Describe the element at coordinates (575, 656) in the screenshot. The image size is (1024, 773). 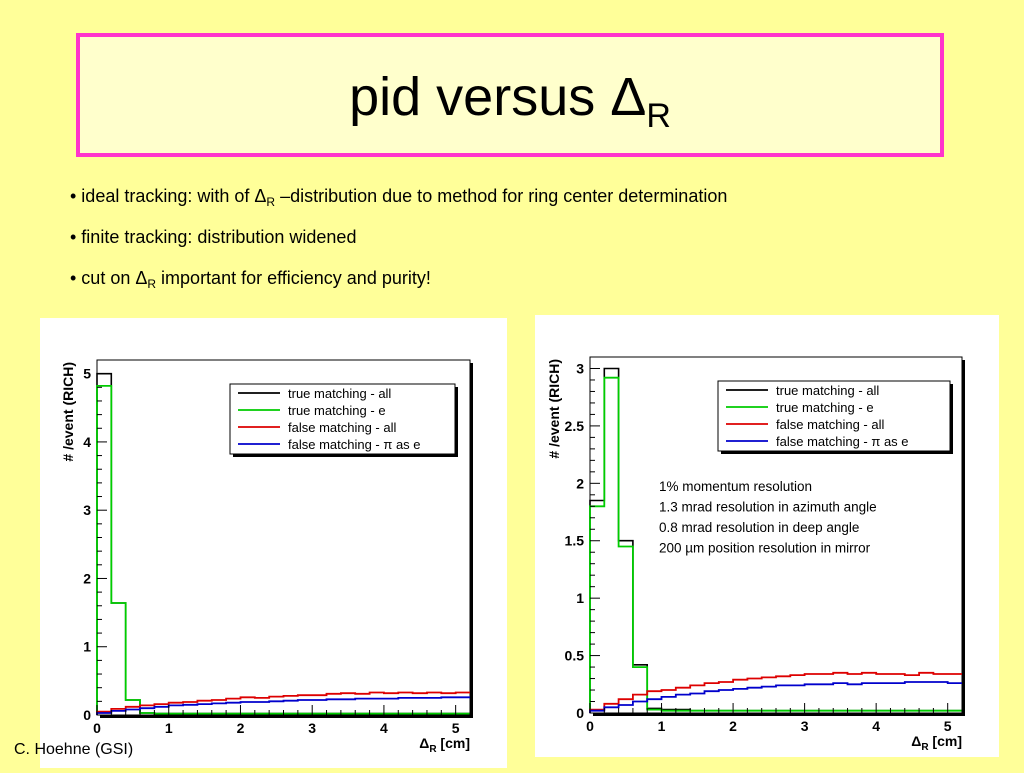
I see `y-tick-label: 0.5` at that location.